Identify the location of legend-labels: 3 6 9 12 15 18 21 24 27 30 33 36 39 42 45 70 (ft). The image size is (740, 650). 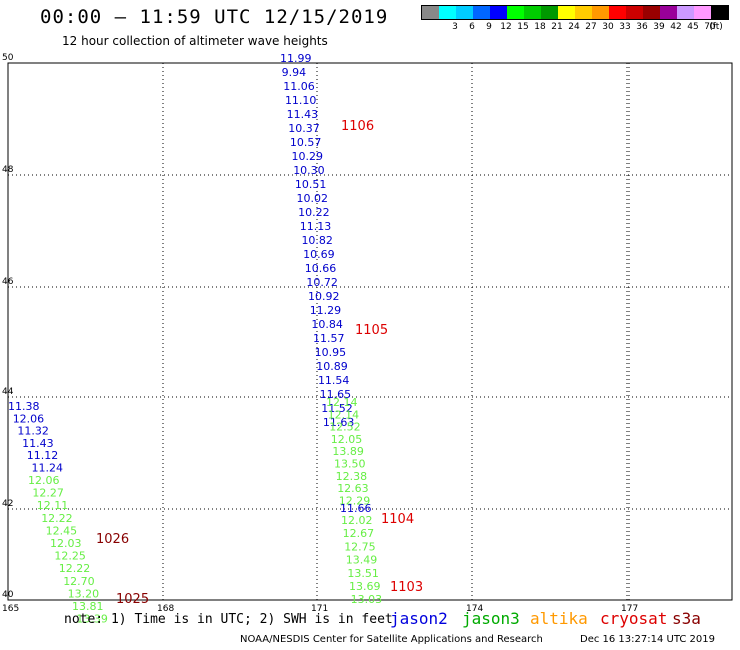
(575, 28).